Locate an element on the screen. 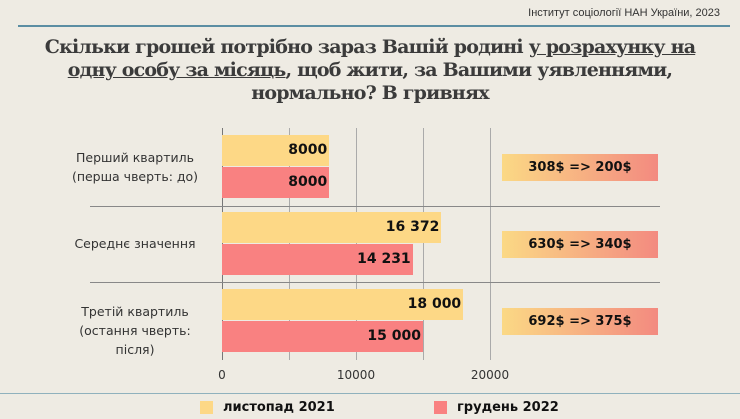 The image size is (740, 419). category-line: (перша чверть: до) is located at coordinates (135, 176).